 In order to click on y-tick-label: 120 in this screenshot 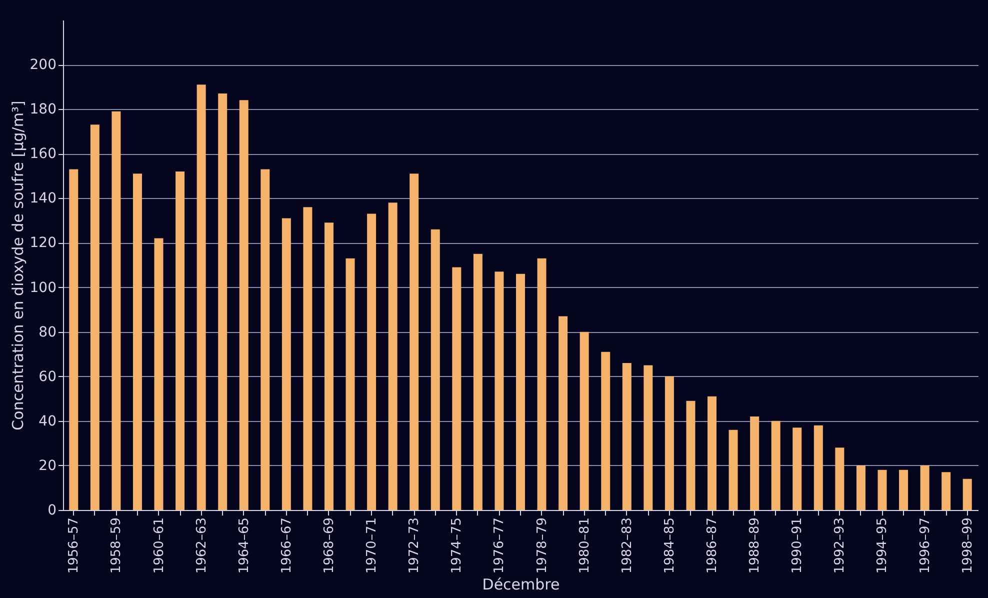, I will do `click(43, 243)`.